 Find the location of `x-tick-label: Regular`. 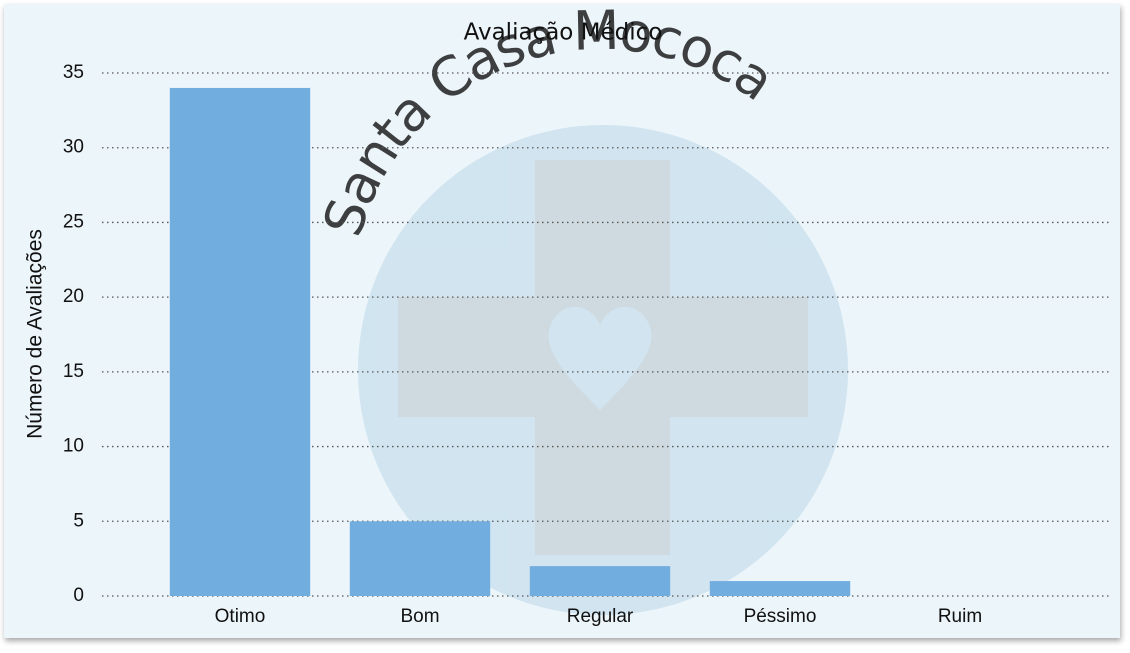

x-tick-label: Regular is located at coordinates (600, 616).